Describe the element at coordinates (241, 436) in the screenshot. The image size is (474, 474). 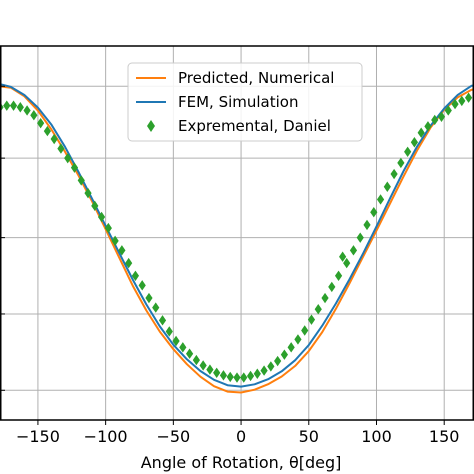
I see `x-tick-label: 0` at that location.